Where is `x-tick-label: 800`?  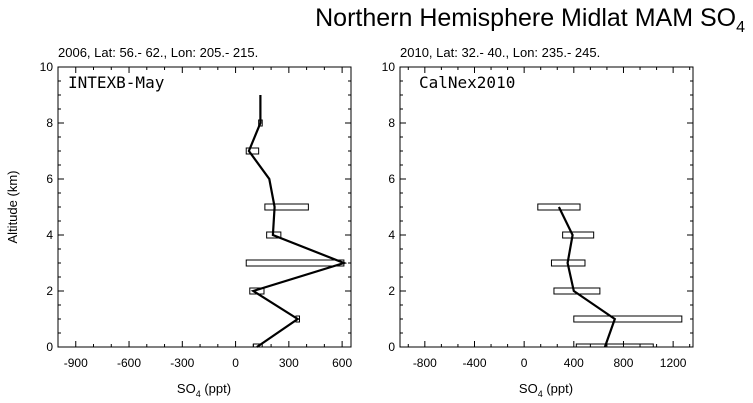 x-tick-label: 800 is located at coordinates (623, 363).